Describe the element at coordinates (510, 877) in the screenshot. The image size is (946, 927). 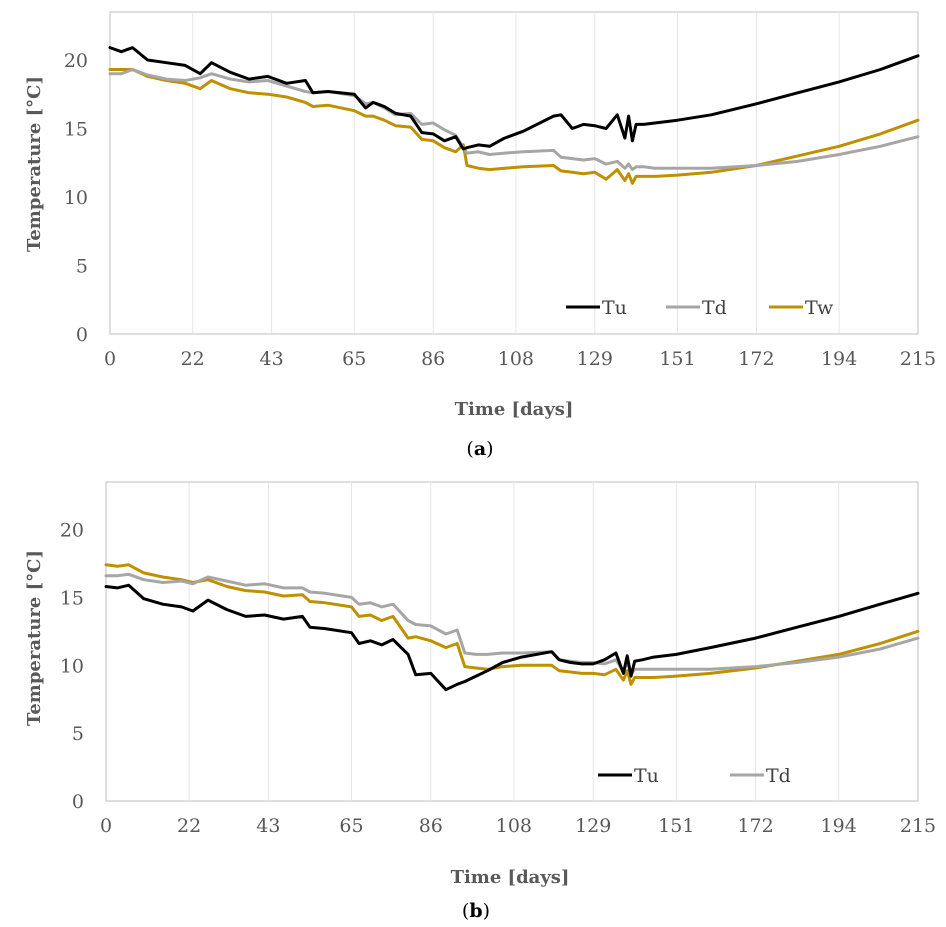
I see `chart-b-x-axis-title: Time [days]` at that location.